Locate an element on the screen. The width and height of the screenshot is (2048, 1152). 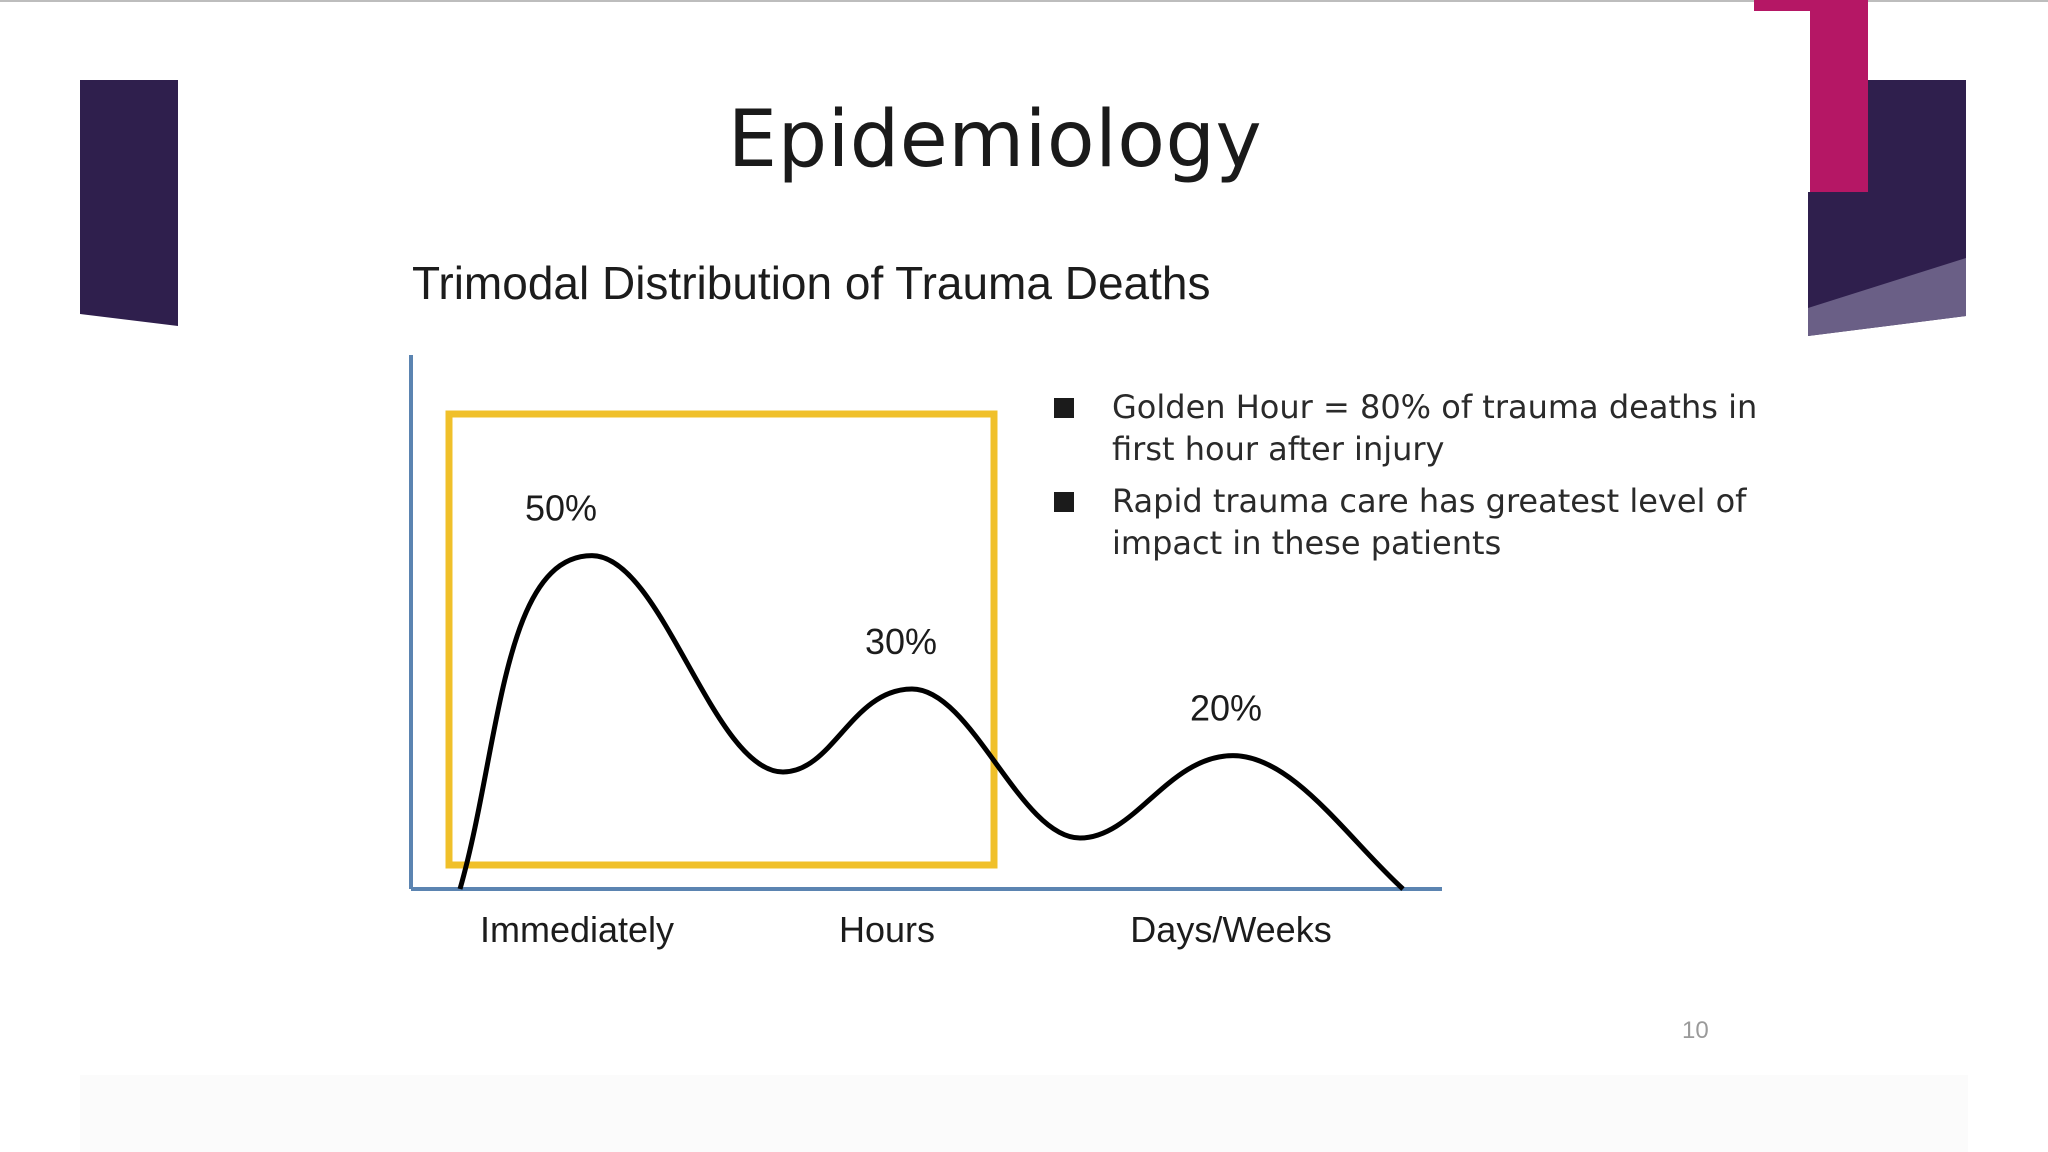
slide-footer-area is located at coordinates (1024, 1113).